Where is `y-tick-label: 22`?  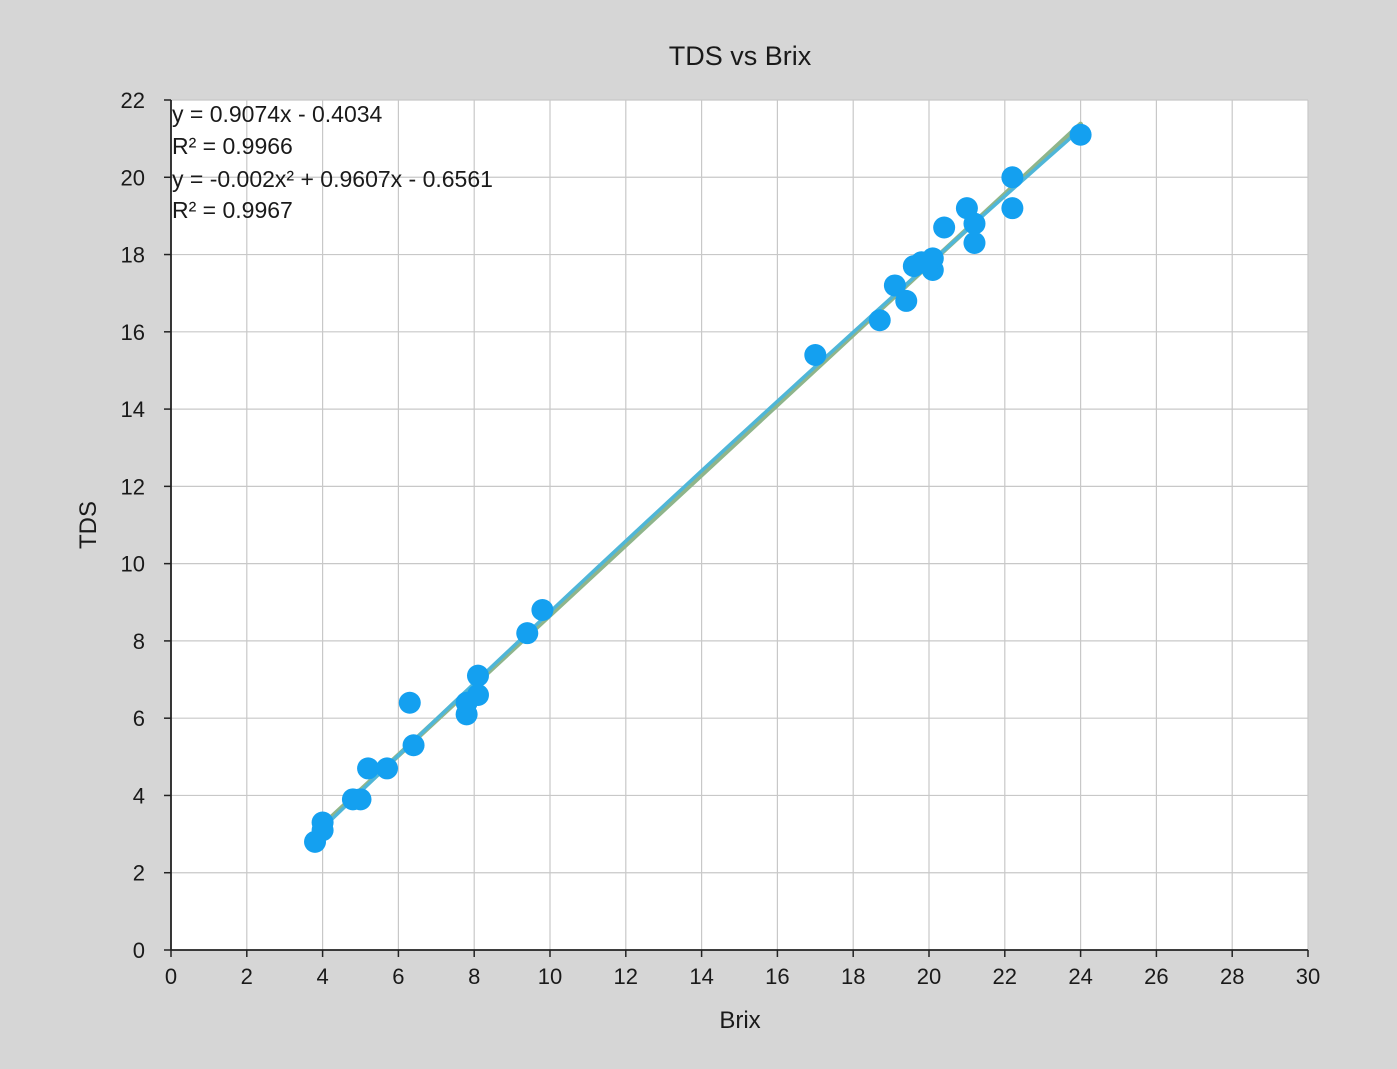
y-tick-label: 22 is located at coordinates (133, 100).